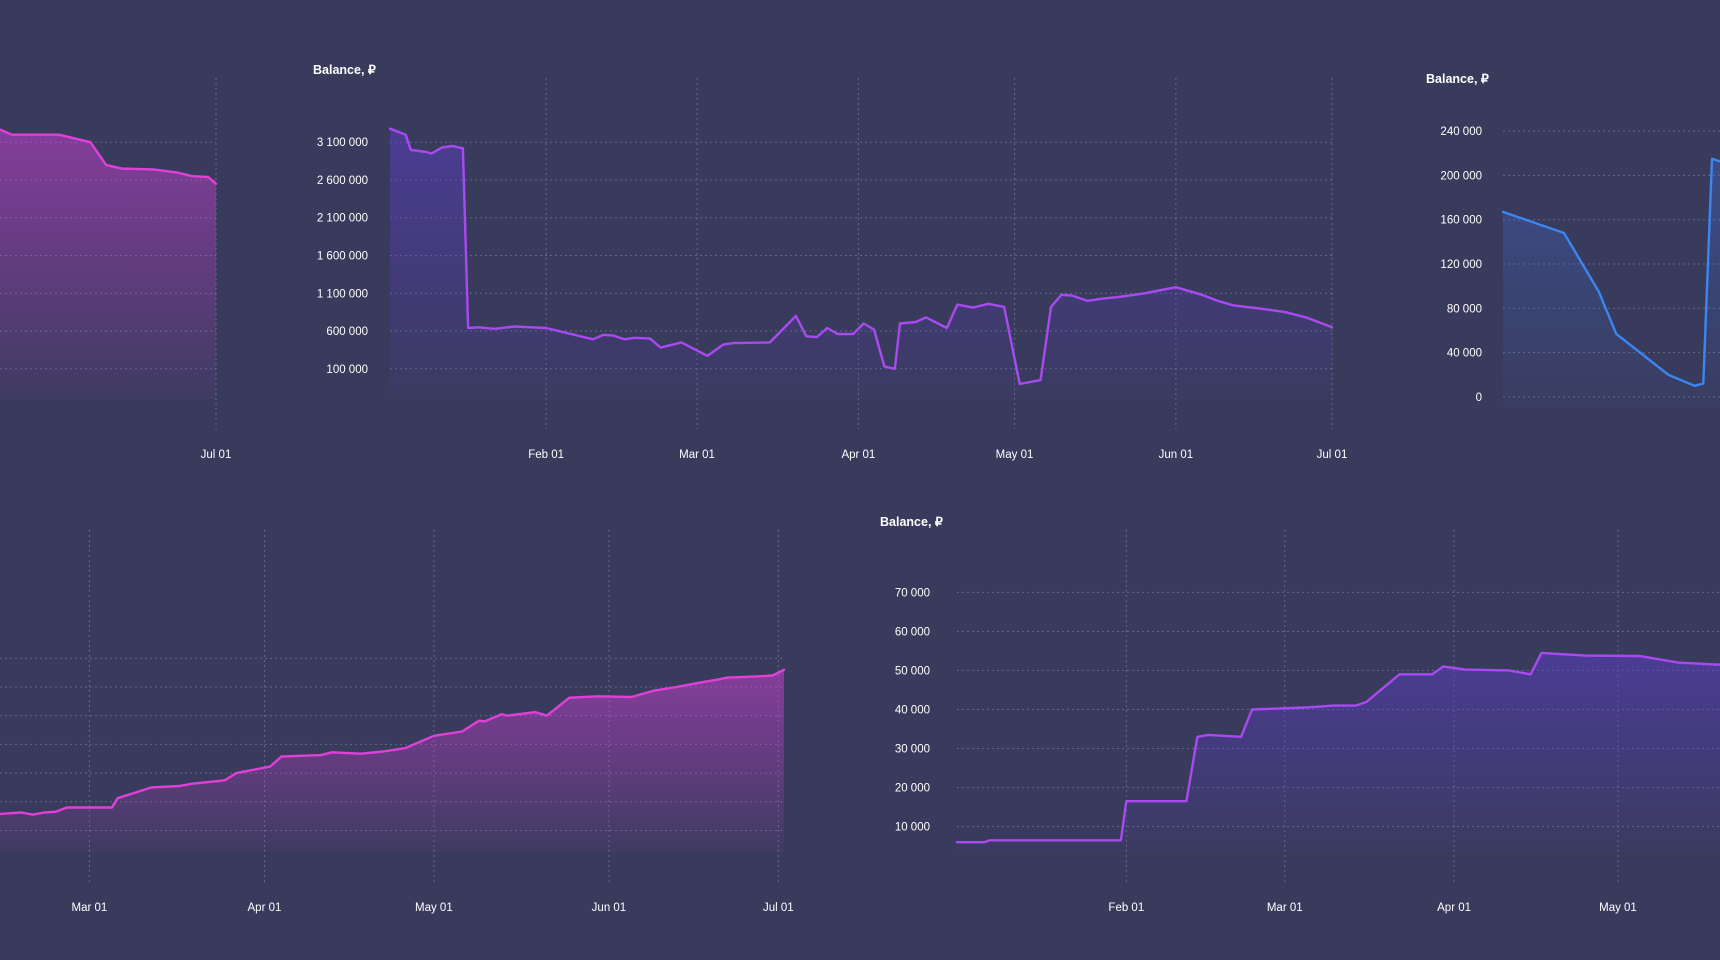 The width and height of the screenshot is (1720, 960). Describe the element at coordinates (342, 257) in the screenshot. I see `y-tick-label: 1 600 000` at that location.